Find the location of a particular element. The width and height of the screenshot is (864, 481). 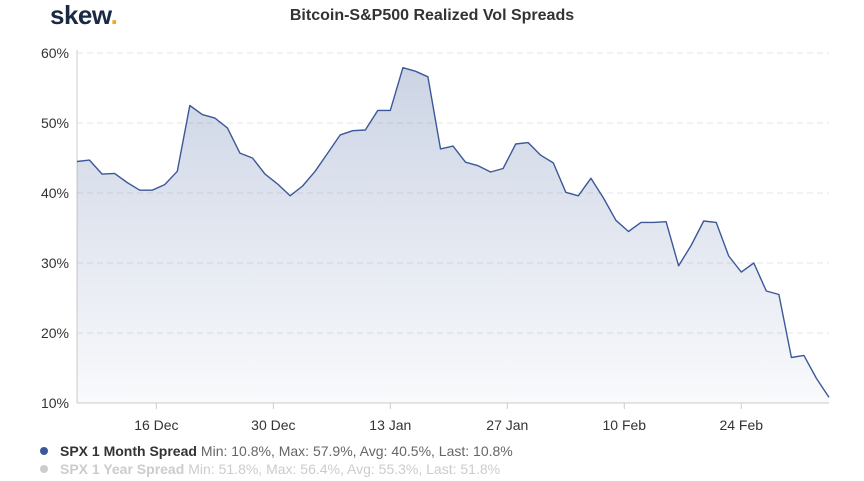

x-tick-label: 16 Dec is located at coordinates (156, 425).